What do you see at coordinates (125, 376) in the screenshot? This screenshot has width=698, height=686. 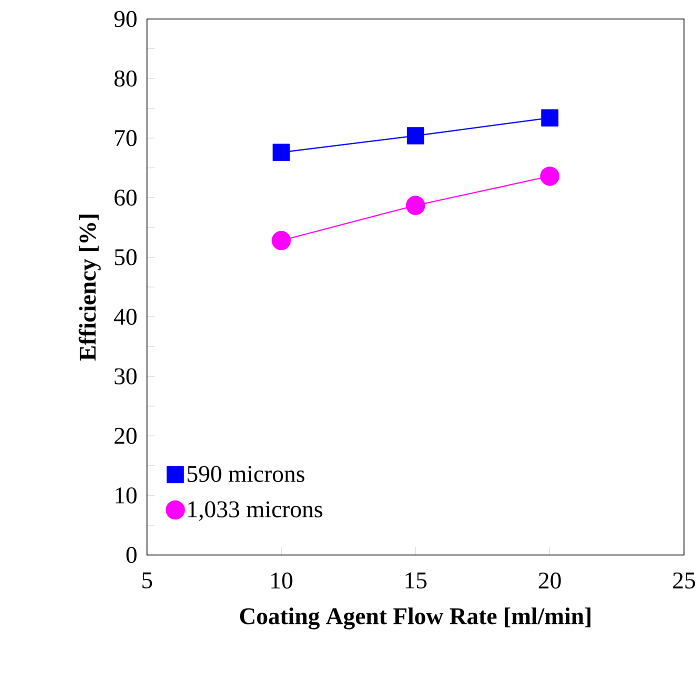 I see `y-tick-label: 30` at bounding box center [125, 376].